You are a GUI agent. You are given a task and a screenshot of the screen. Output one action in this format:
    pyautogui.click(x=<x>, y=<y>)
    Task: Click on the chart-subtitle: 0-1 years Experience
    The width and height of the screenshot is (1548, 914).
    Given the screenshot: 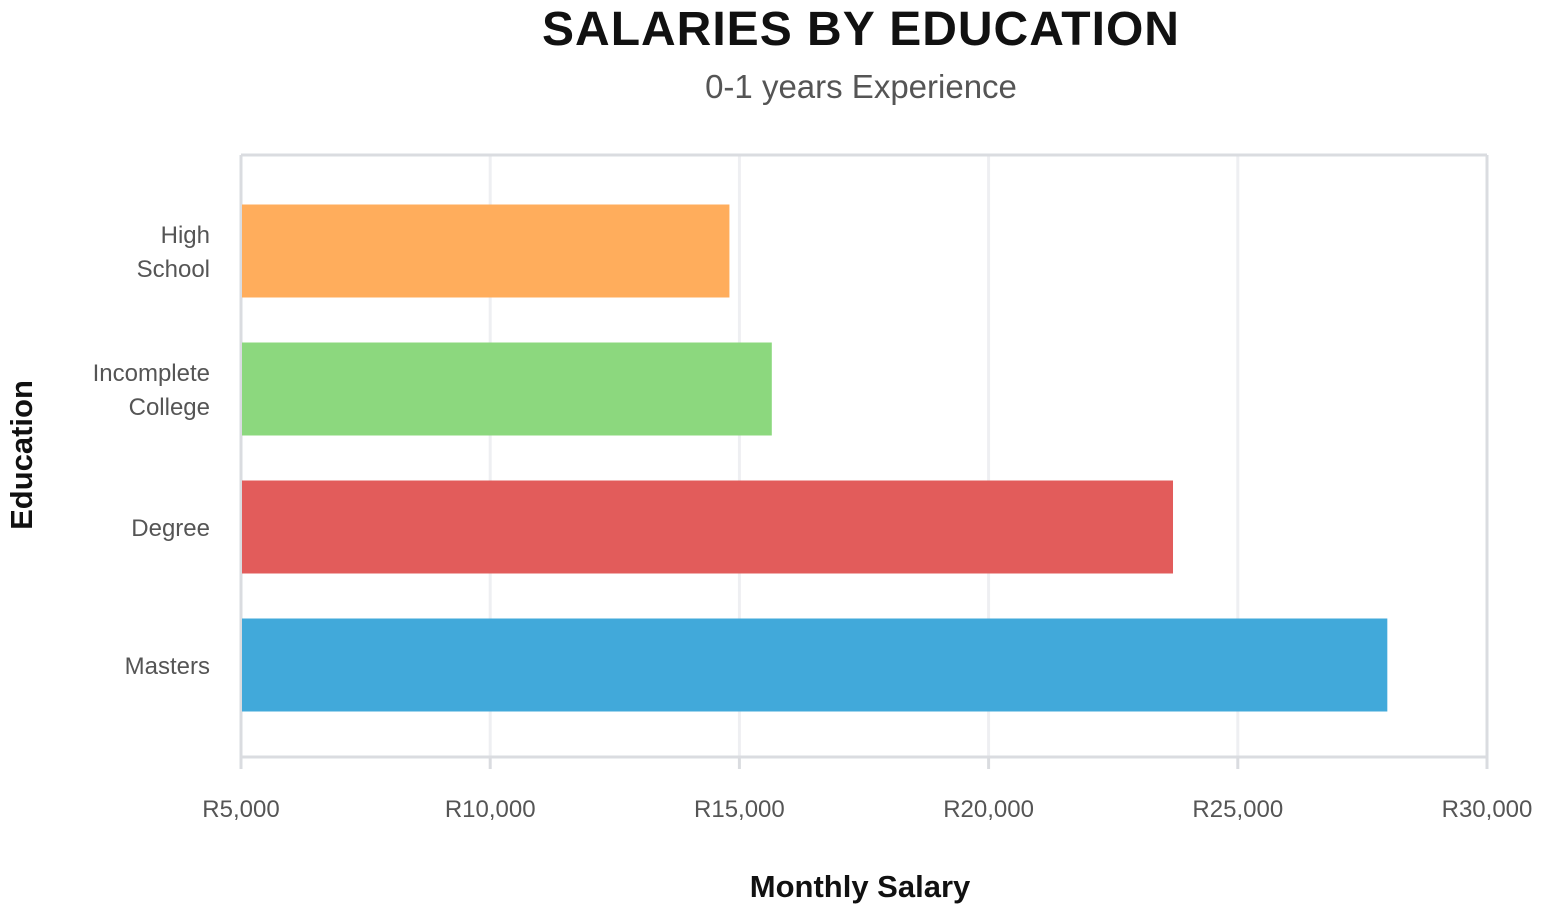 What is the action you would take?
    pyautogui.click(x=861, y=86)
    